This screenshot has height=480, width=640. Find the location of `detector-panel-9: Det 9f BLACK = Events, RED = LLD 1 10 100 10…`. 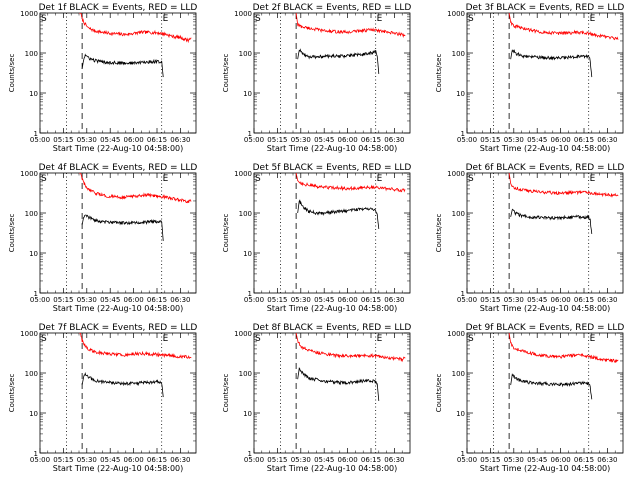

detector-panel-9: Det 9f BLACK = Events, RED = LLD 1 10 100 10… is located at coordinates (529, 398).